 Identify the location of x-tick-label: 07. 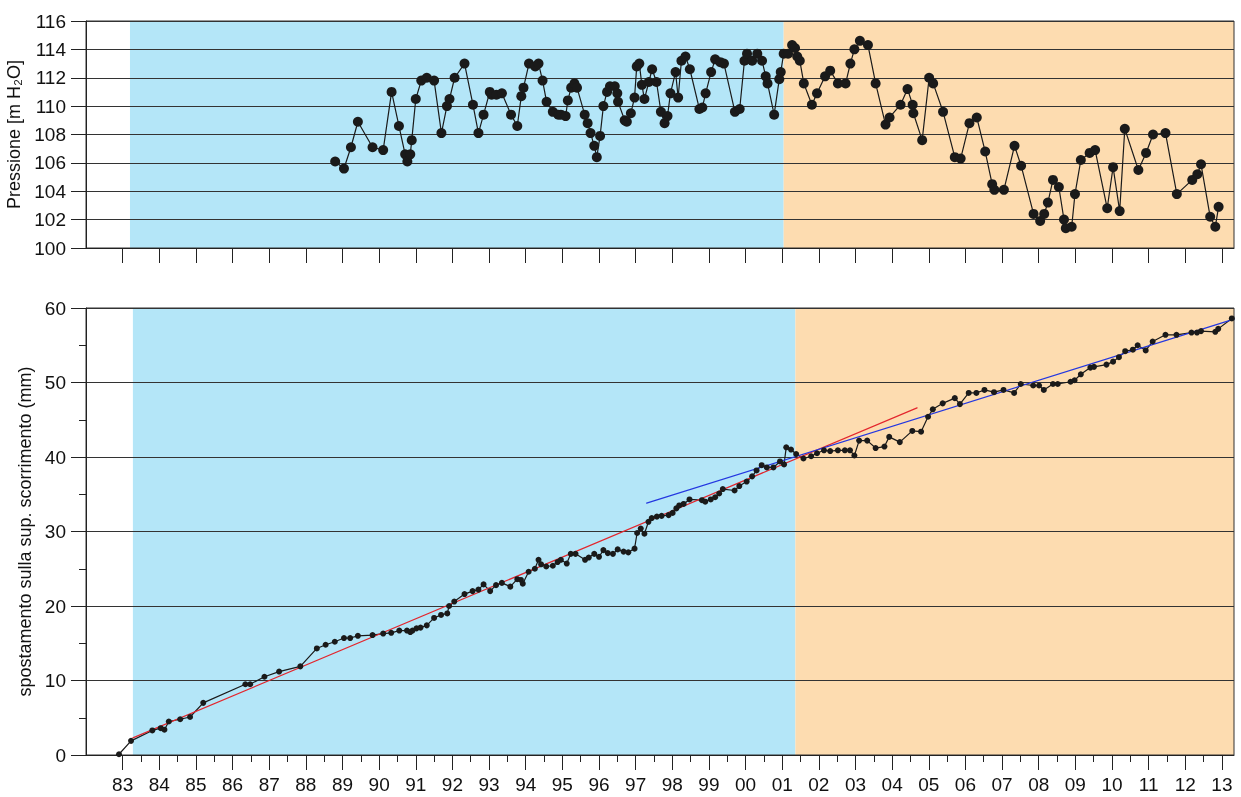
(1002, 784).